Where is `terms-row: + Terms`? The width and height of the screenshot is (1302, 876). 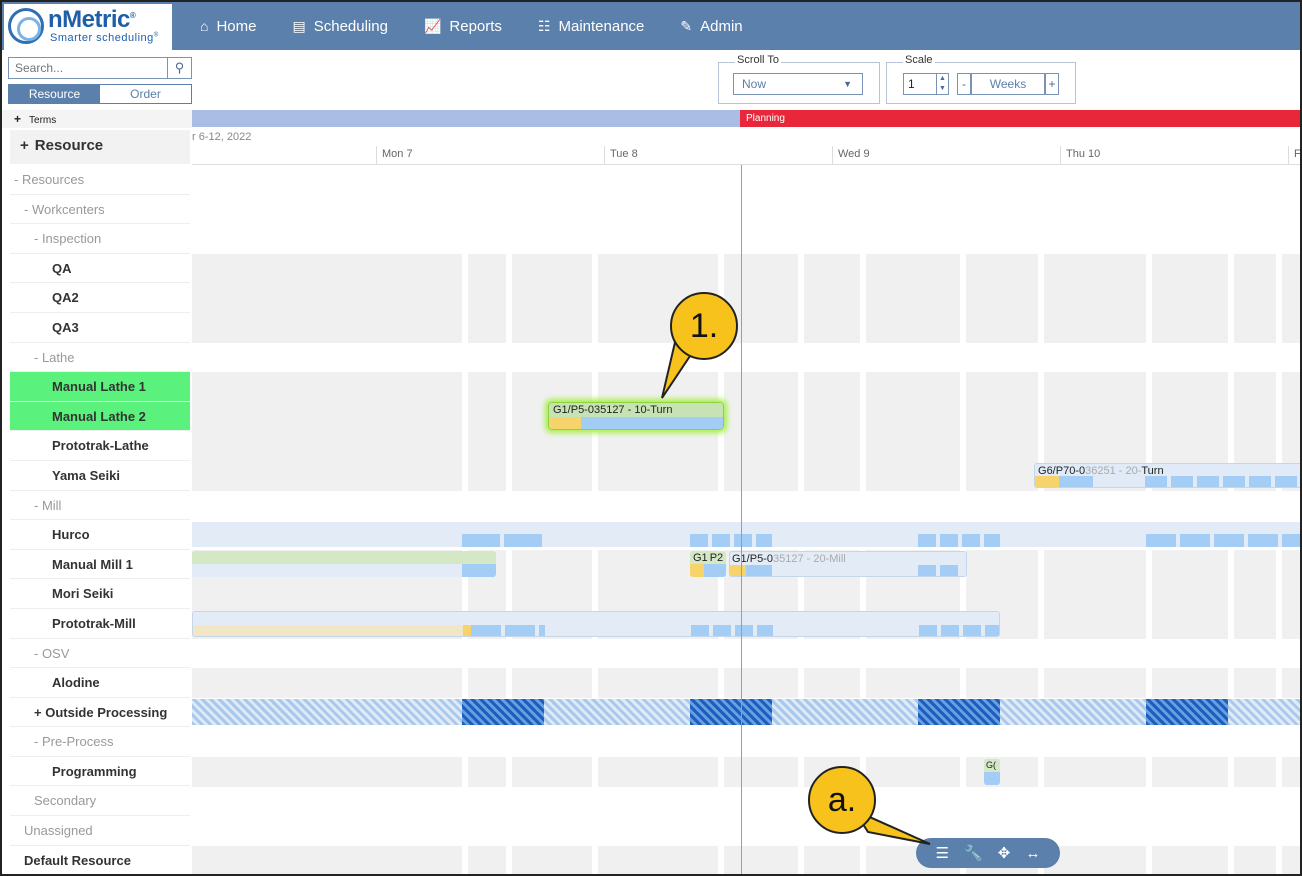
terms-row: + Terms is located at coordinates (97, 119).